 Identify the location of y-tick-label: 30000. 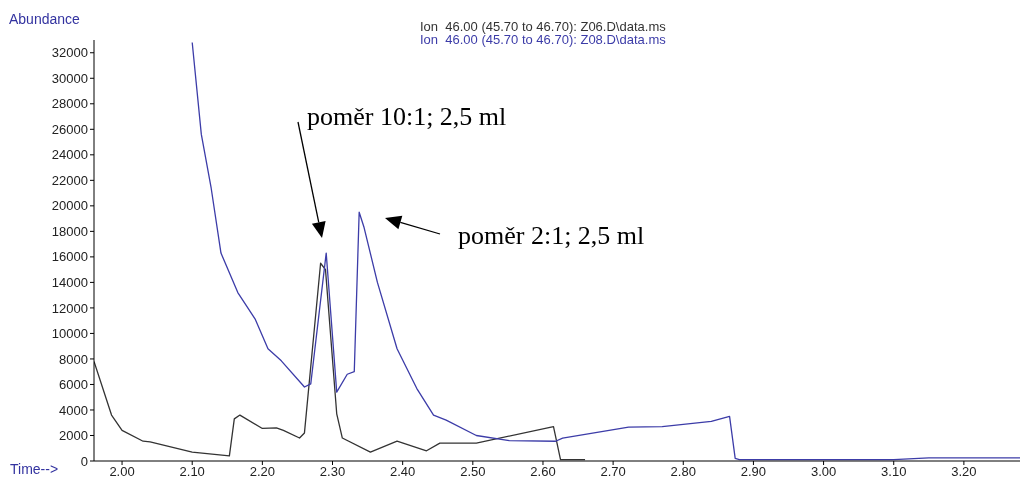
(69, 78).